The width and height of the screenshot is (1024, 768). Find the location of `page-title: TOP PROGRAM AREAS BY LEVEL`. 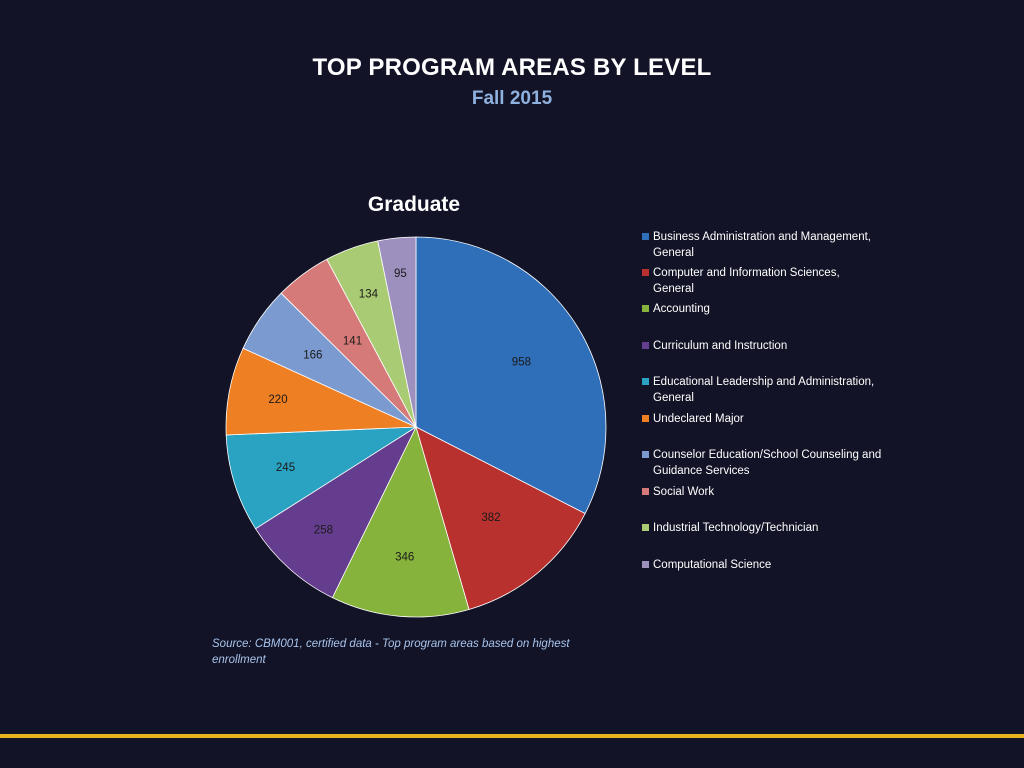

page-title: TOP PROGRAM AREAS BY LEVEL is located at coordinates (512, 67).